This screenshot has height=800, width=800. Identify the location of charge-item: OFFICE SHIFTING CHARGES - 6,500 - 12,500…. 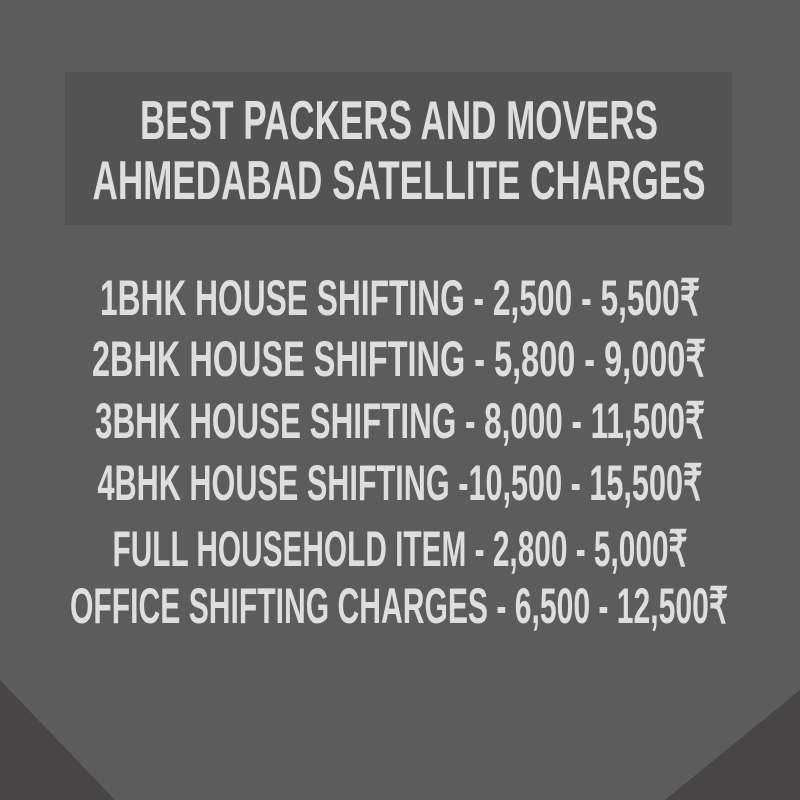
(399, 606).